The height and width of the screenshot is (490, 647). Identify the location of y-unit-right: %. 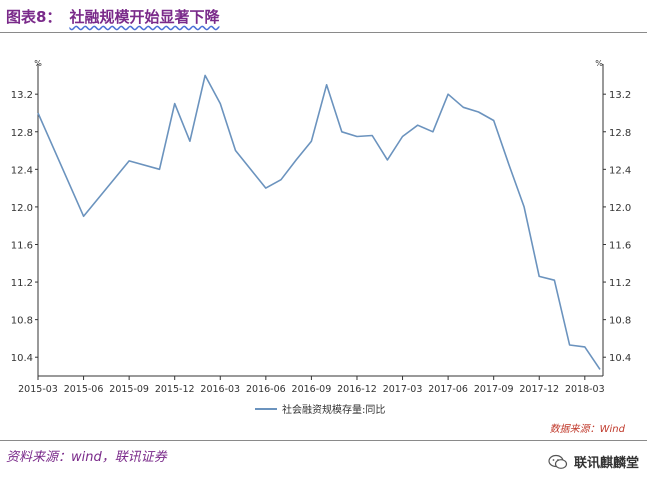
(599, 63).